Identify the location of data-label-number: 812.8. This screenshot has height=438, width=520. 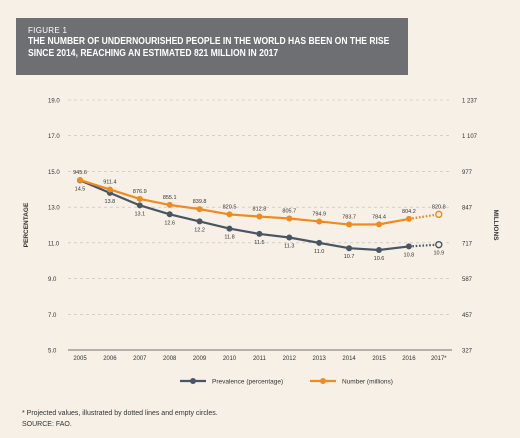
(260, 210).